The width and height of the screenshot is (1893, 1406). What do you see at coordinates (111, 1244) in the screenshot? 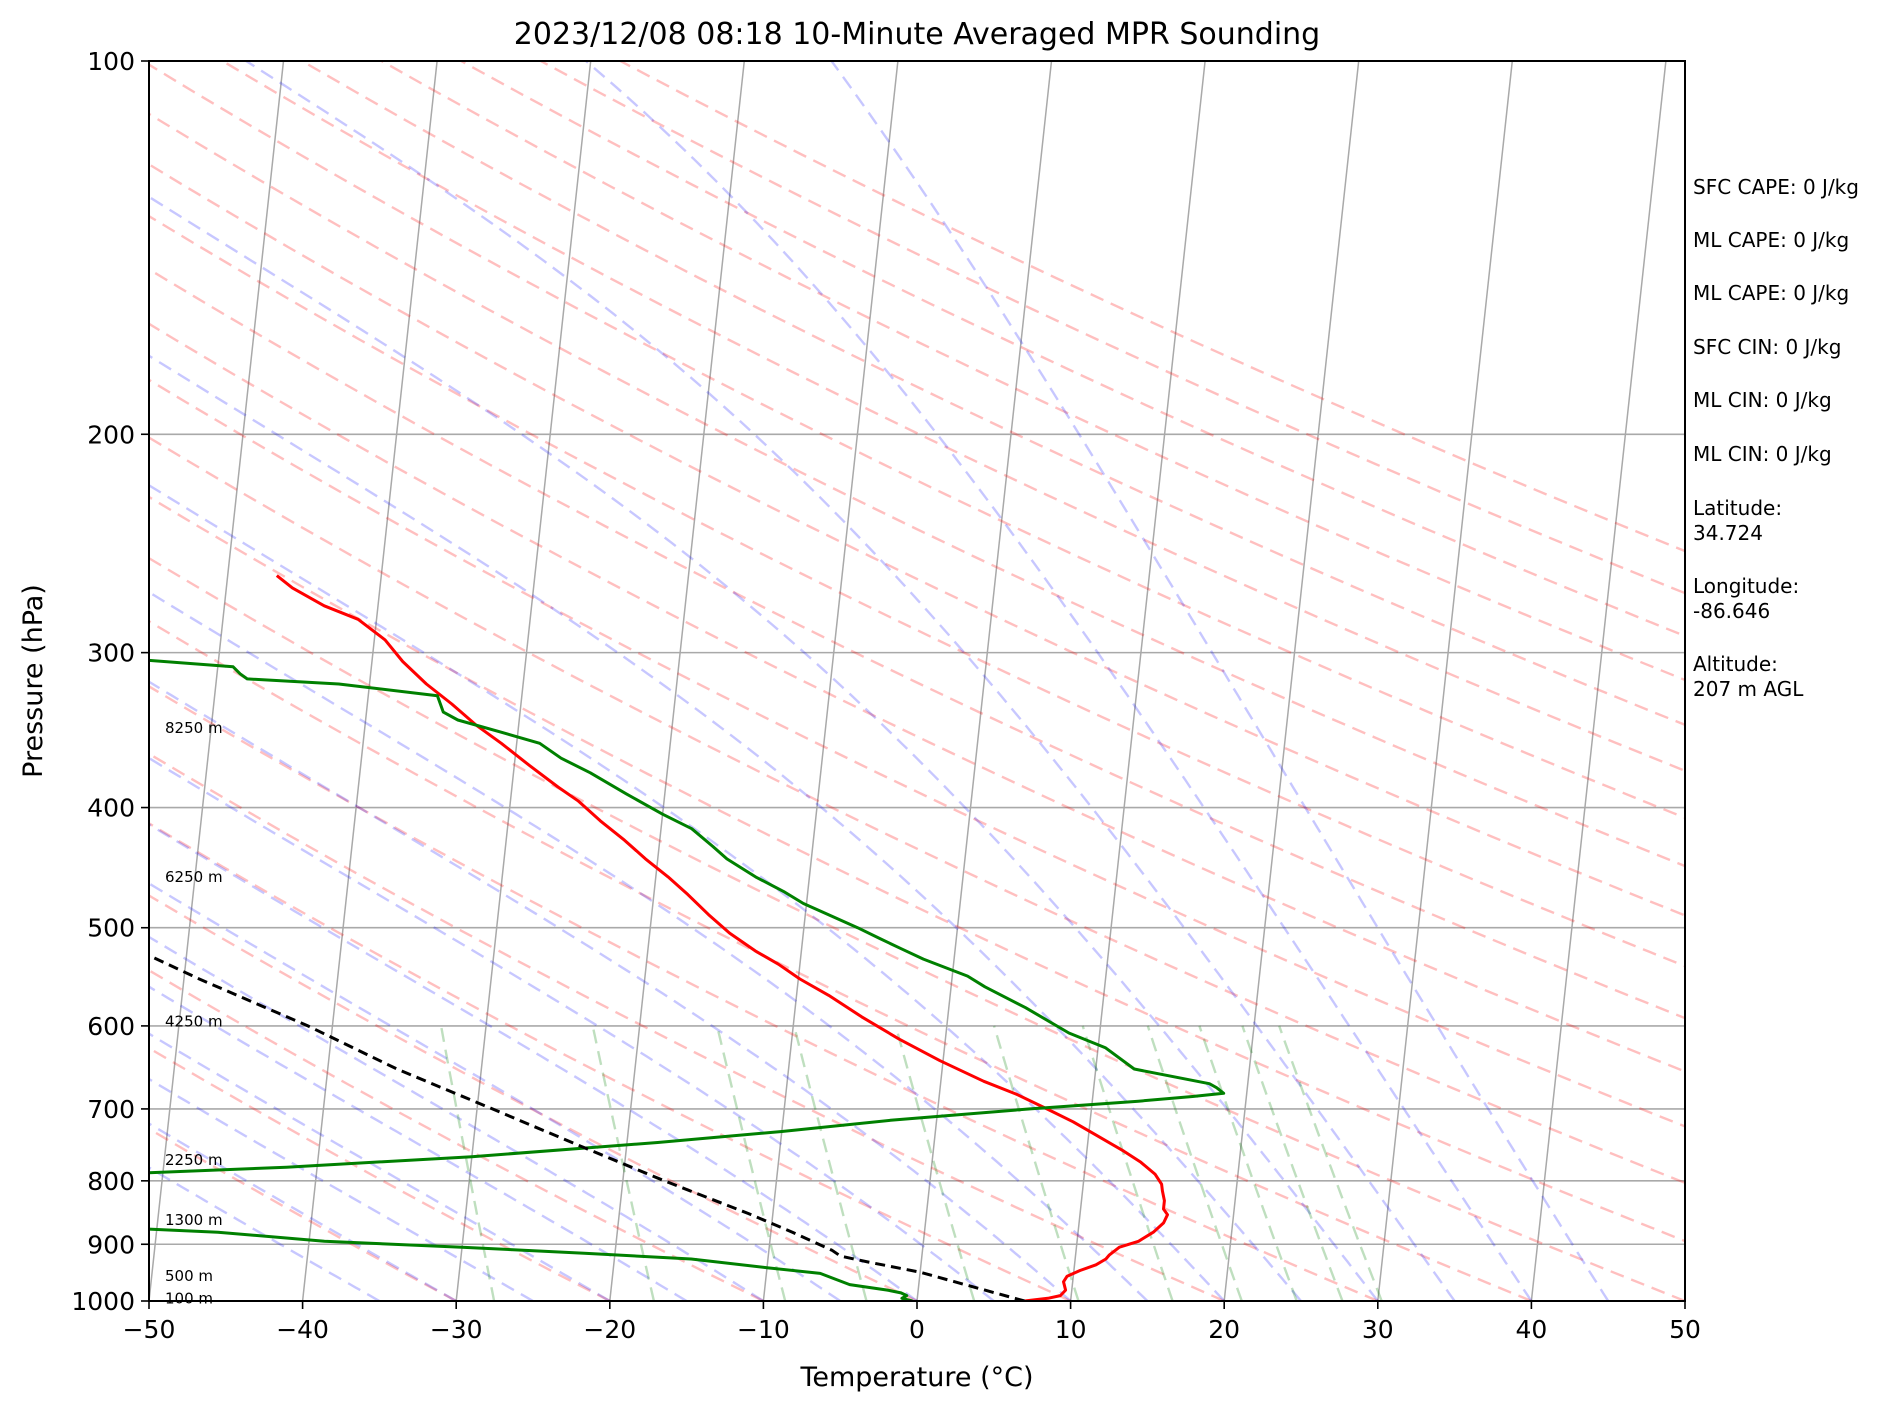
I see `y-tick-label: 900` at bounding box center [111, 1244].